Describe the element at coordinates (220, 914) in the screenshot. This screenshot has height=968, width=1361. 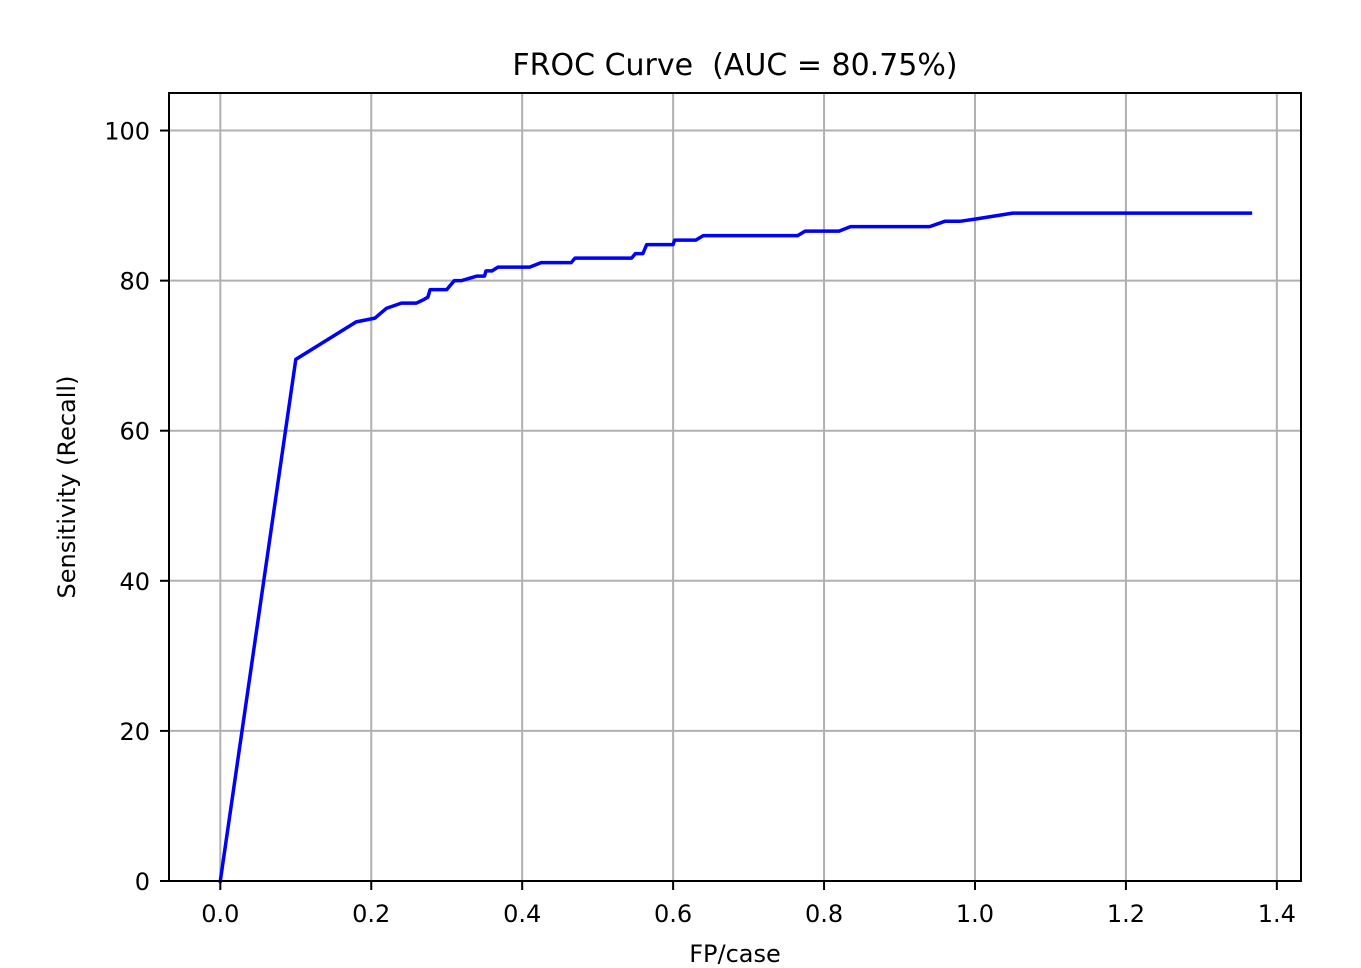
I see `x-tick-label: 0.0` at that location.